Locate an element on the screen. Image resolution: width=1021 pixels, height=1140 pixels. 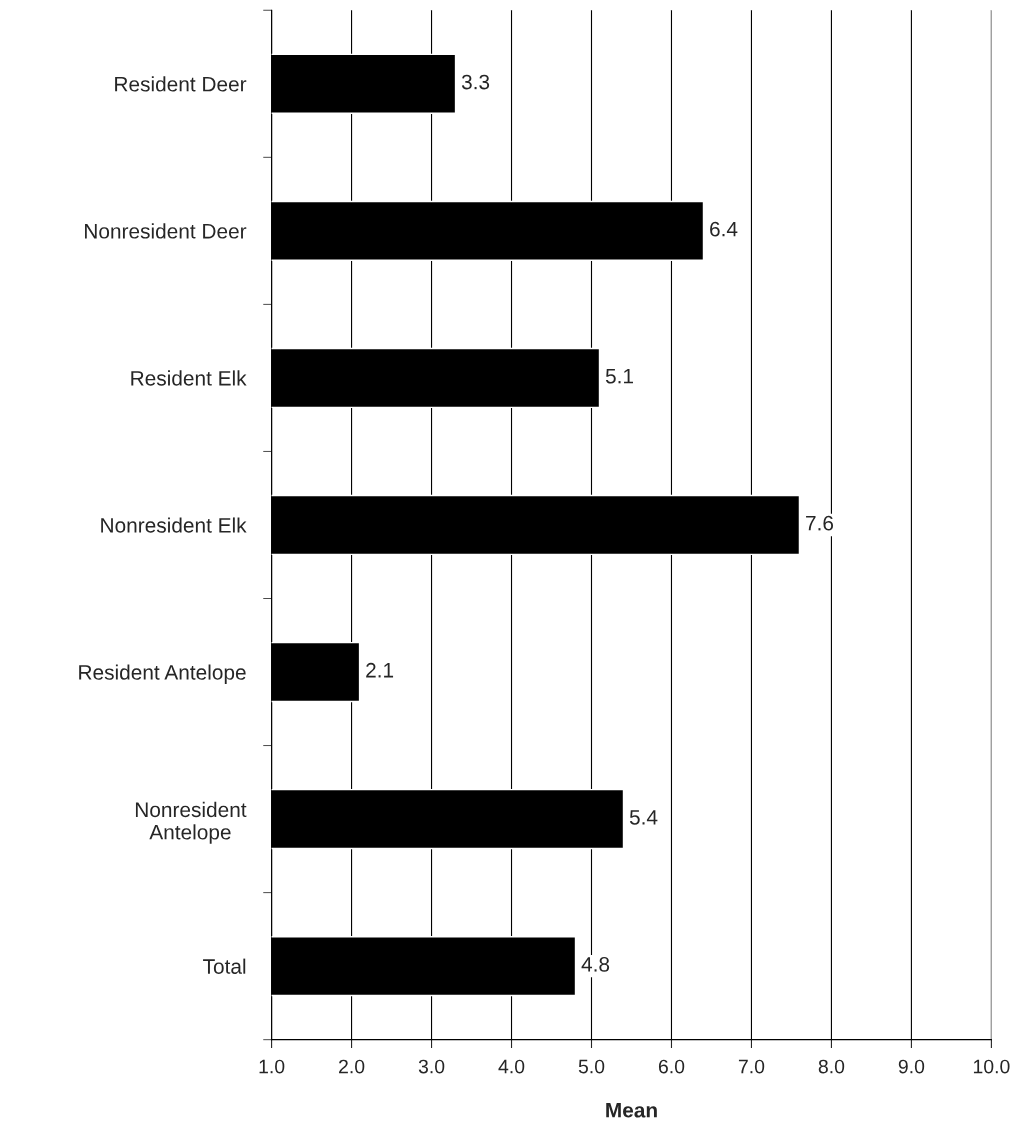
y-tick-label: Nonresident Deer is located at coordinates (166, 231).